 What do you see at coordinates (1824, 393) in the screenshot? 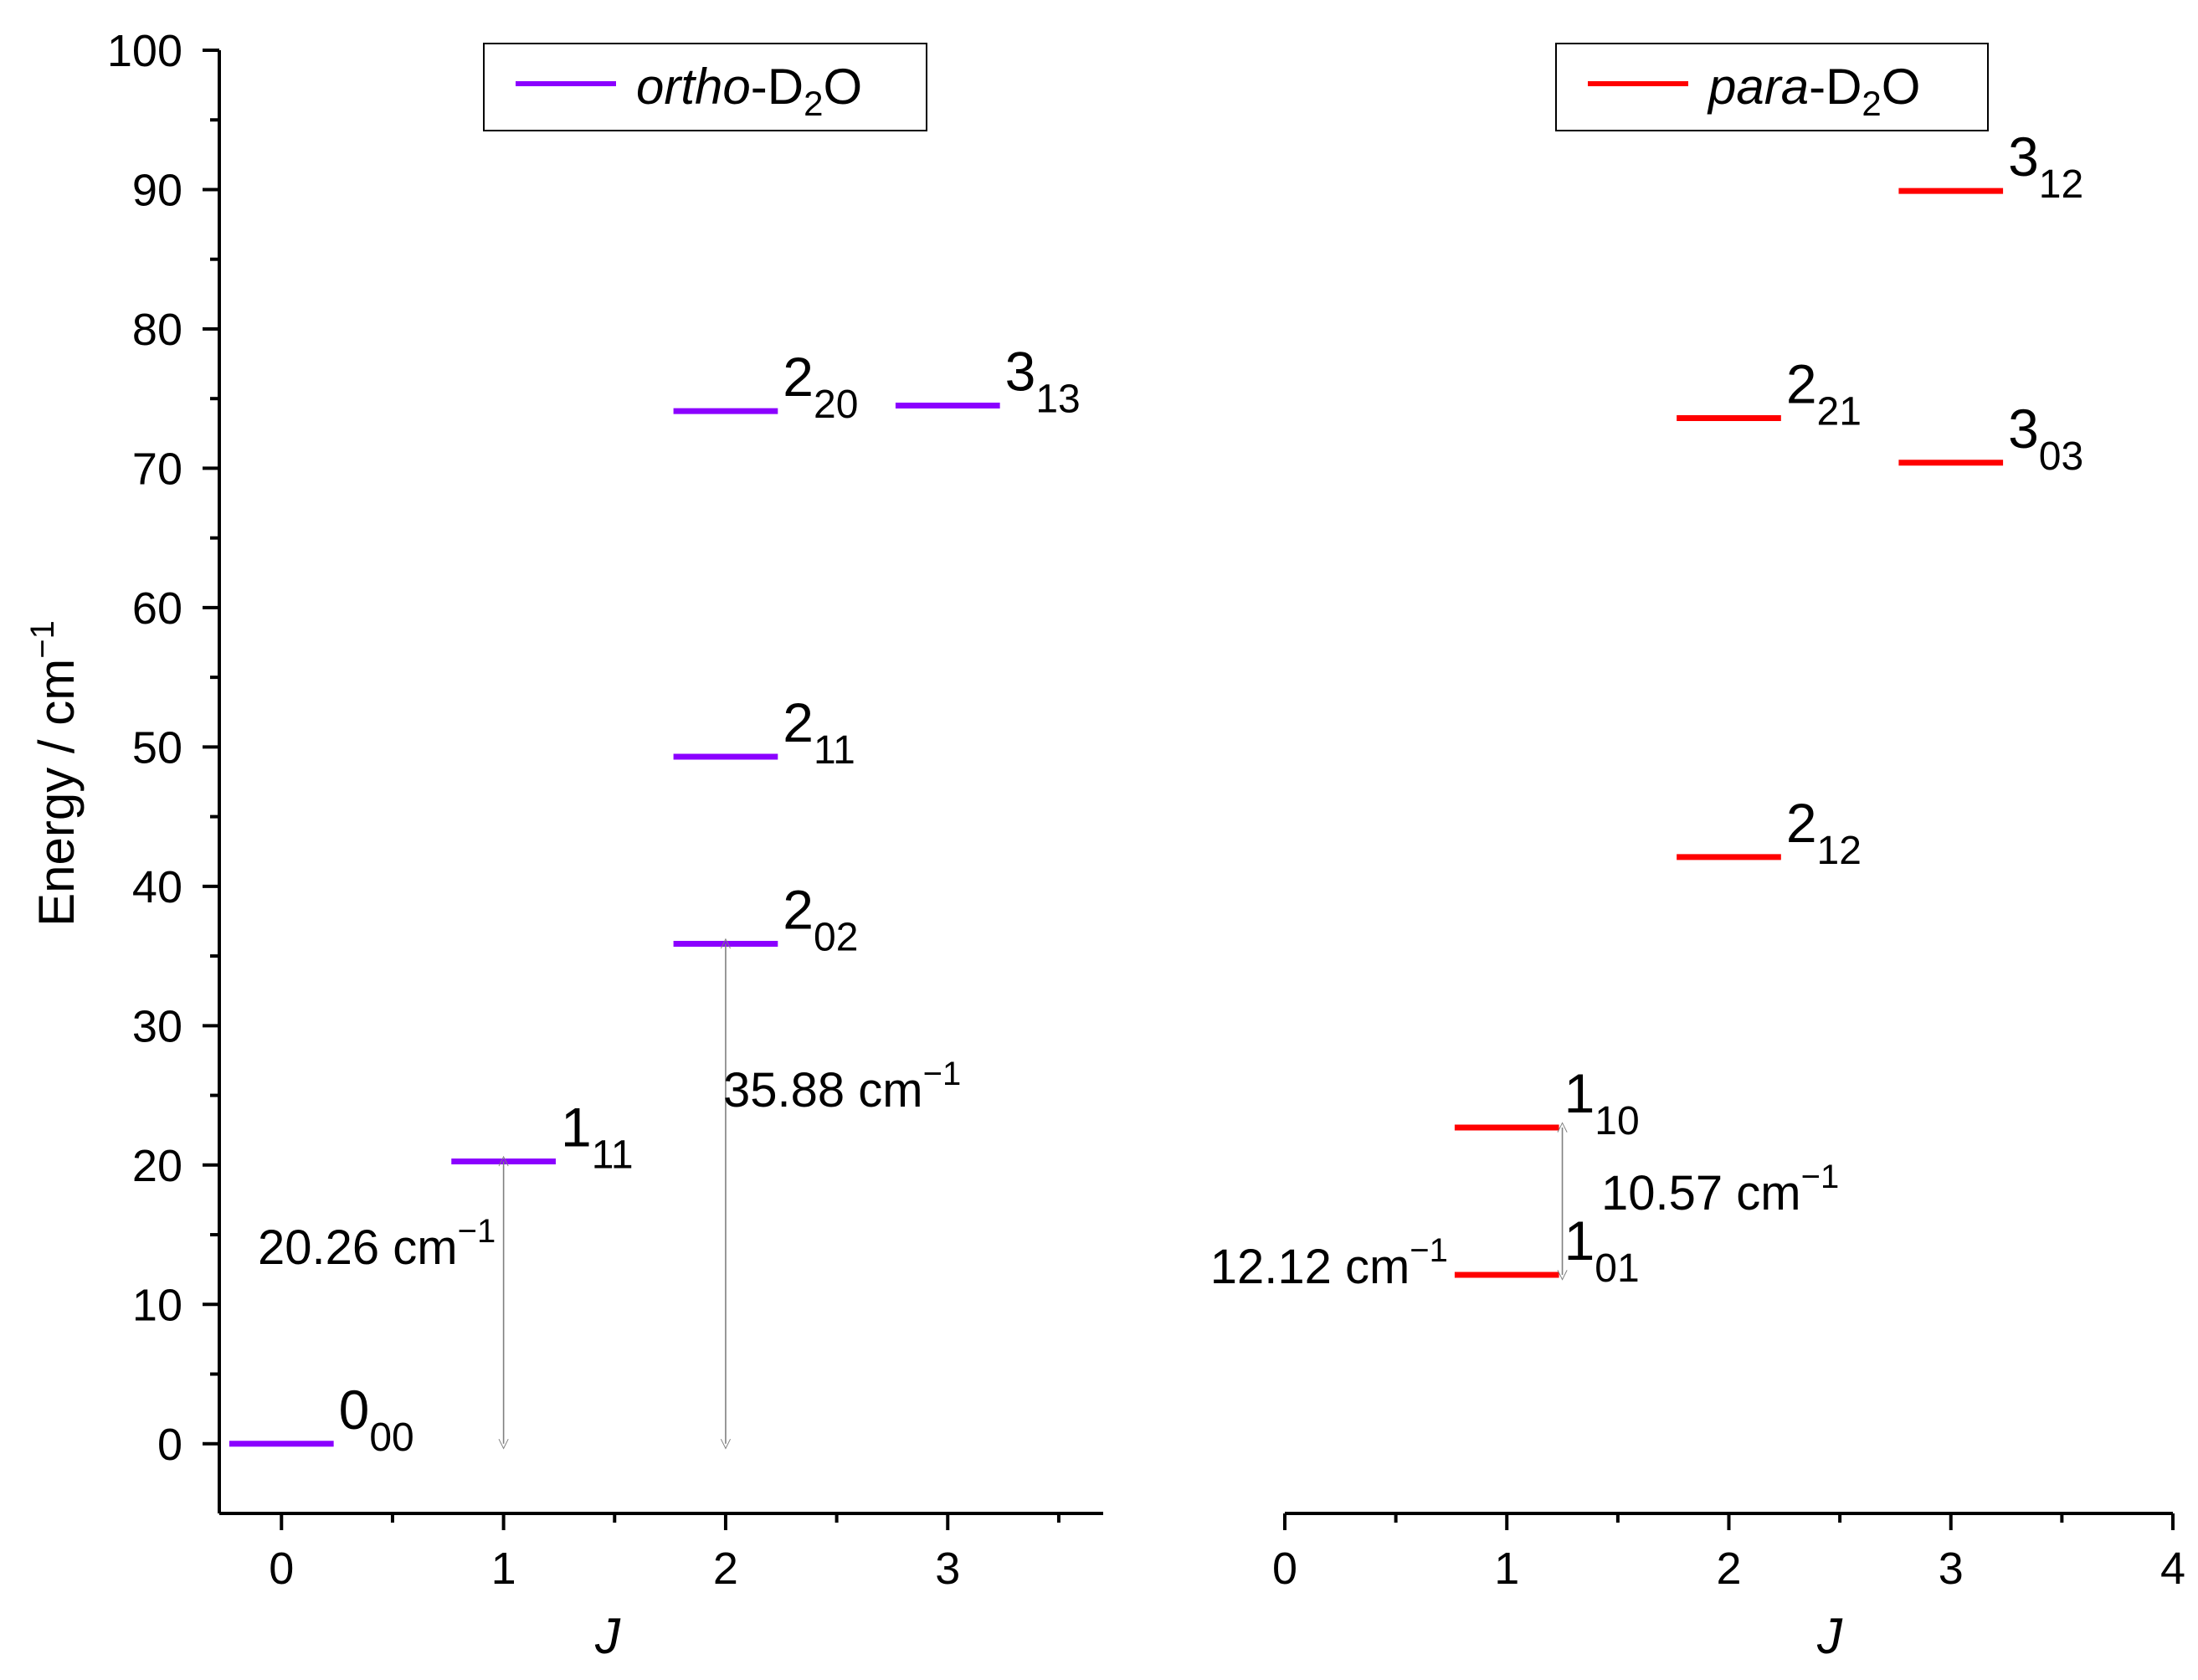
I see `level-label-para: 221` at bounding box center [1824, 393].